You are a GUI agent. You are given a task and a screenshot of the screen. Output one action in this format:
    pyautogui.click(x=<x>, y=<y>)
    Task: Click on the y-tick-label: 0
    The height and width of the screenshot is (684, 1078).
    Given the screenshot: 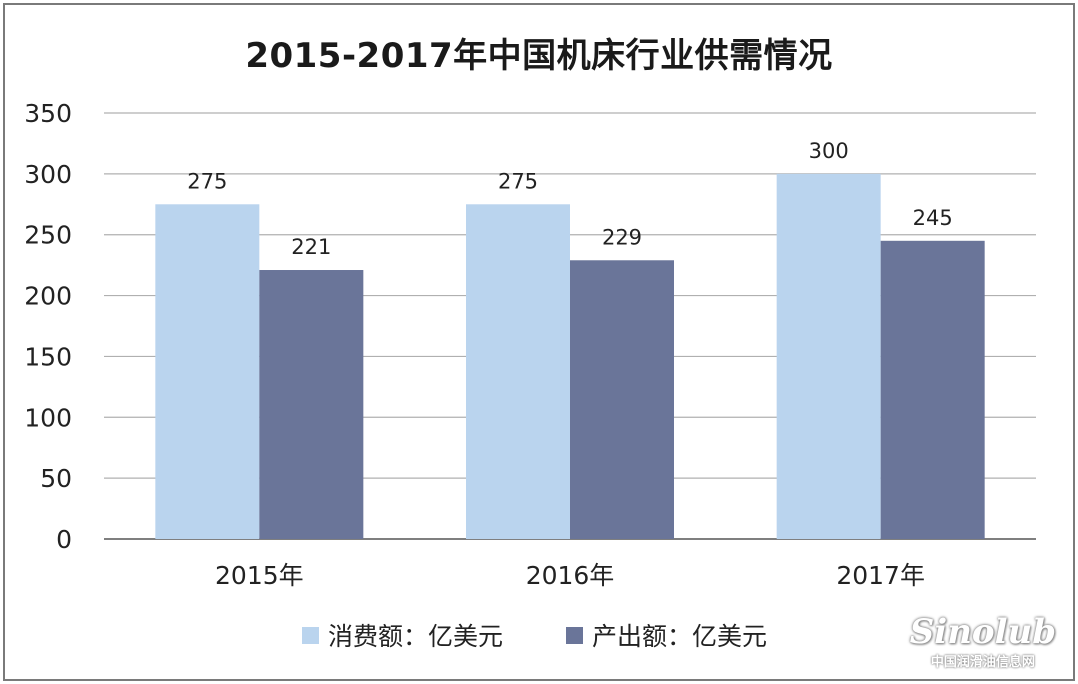 What is the action you would take?
    pyautogui.click(x=64, y=539)
    